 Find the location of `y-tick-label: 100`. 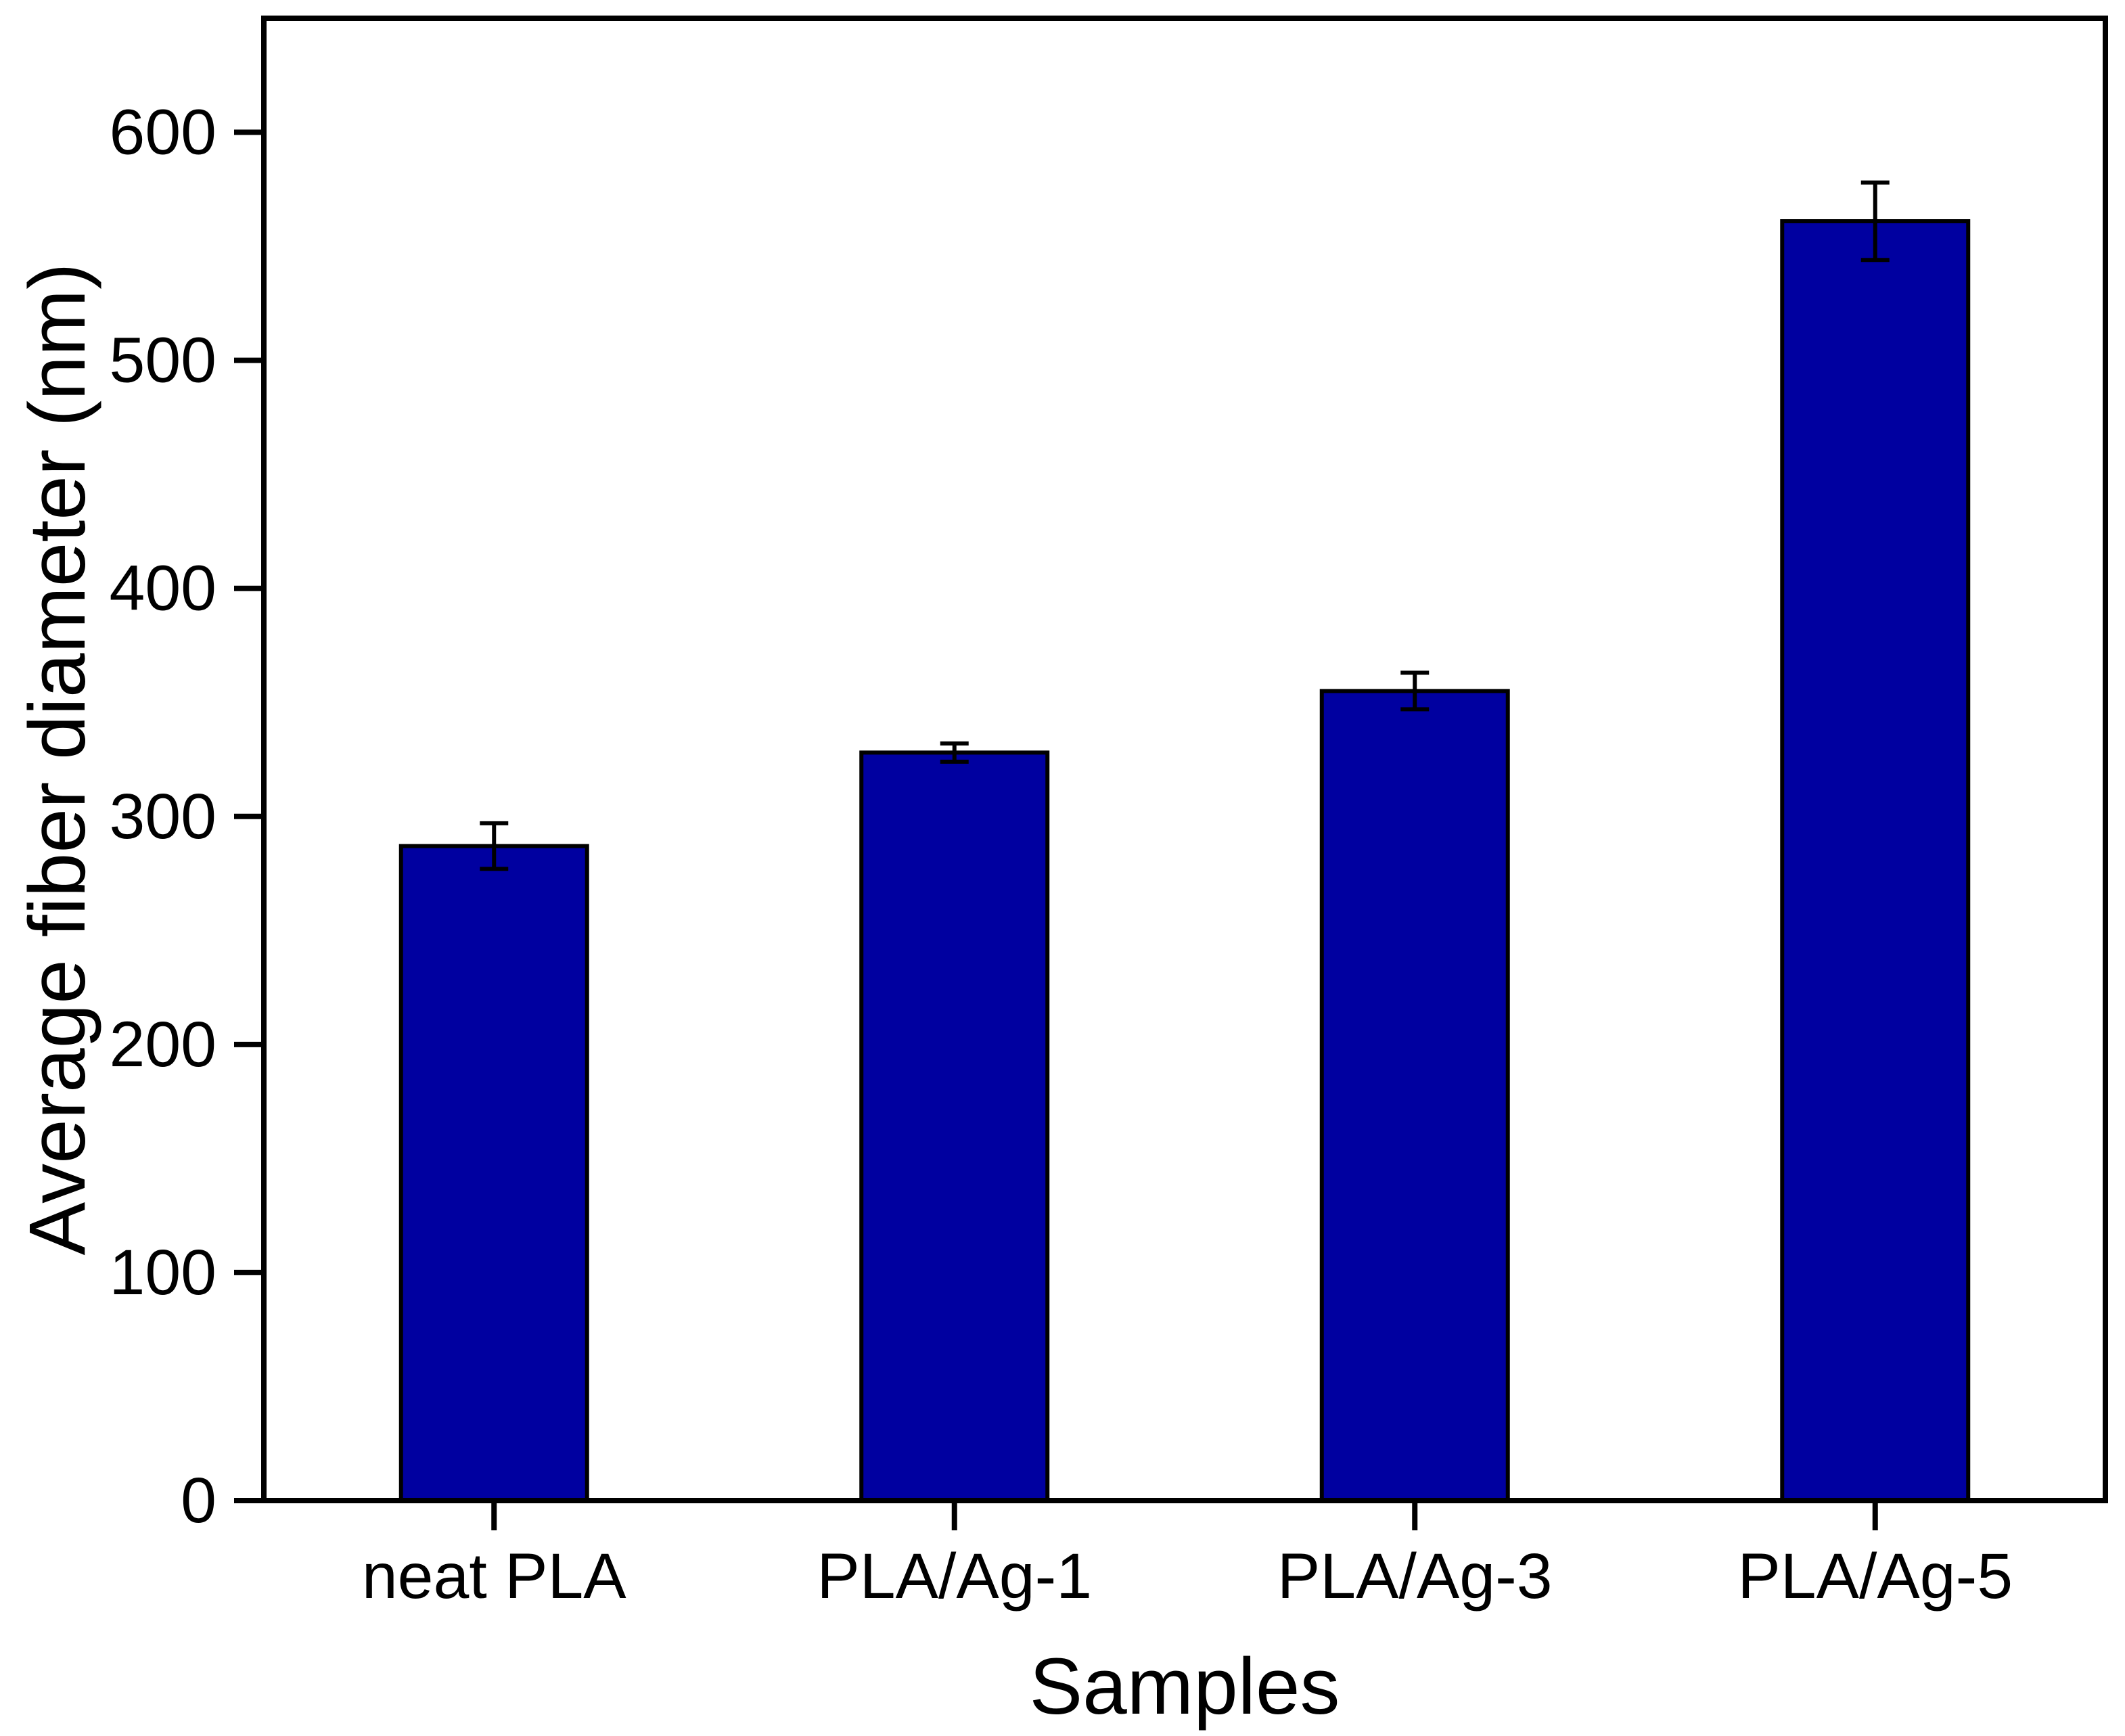

y-tick-label: 100 is located at coordinates (162, 1272).